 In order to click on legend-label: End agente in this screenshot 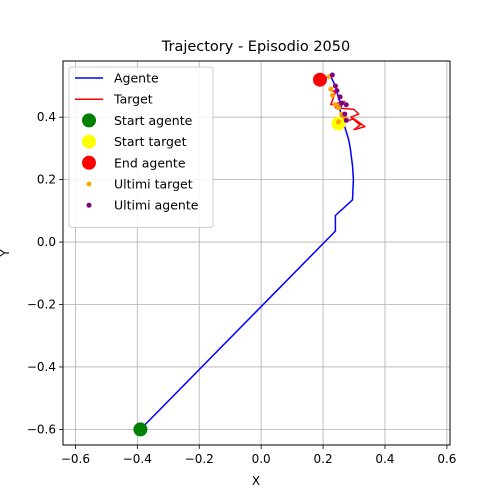, I will do `click(150, 162)`.